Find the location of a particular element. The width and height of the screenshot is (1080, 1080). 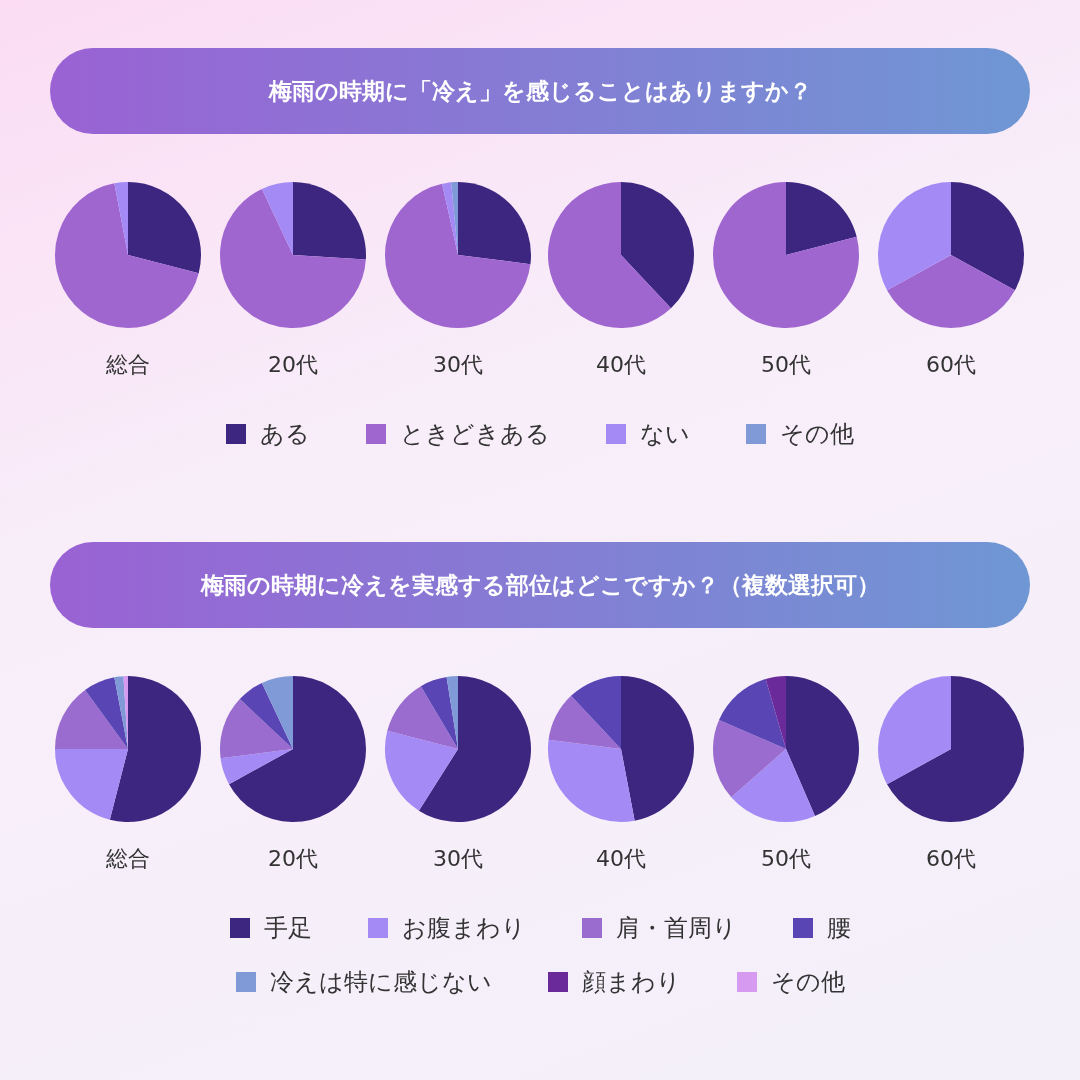

legend-label: ときどきある is located at coordinates (475, 434).